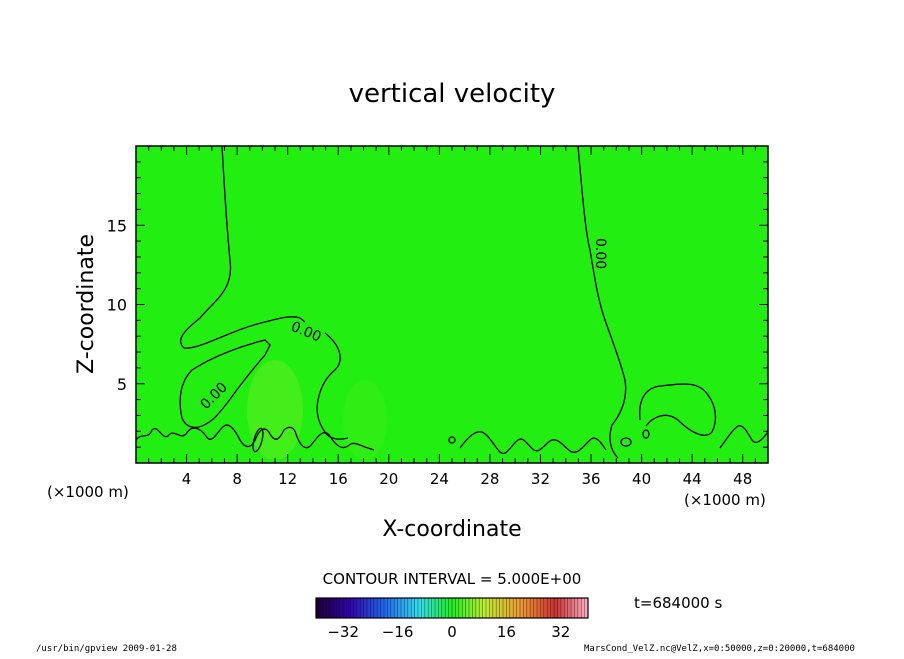 This screenshot has width=904, height=659. What do you see at coordinates (467, 479) in the screenshot?
I see `x-tick-labels: 4 8 12 16 20 24 28 32 36 40 44 48` at bounding box center [467, 479].